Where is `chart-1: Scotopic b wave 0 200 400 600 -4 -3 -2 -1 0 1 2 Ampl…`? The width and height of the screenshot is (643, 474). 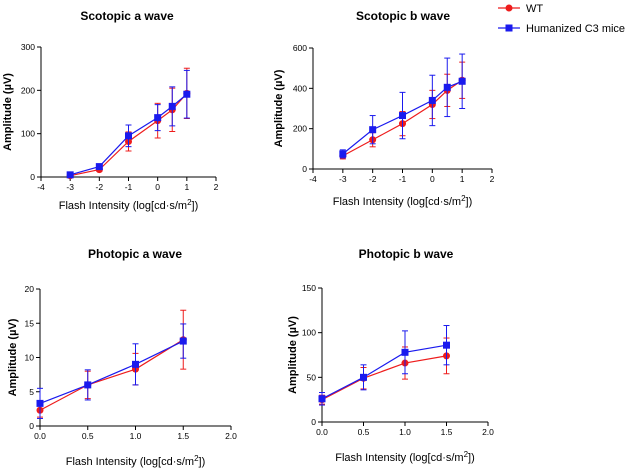
chart-1: Scotopic b wave 0 200 400 600 -4 -3 -2 -1 0 1 2 Ampl… is located at coordinates (384, 108).